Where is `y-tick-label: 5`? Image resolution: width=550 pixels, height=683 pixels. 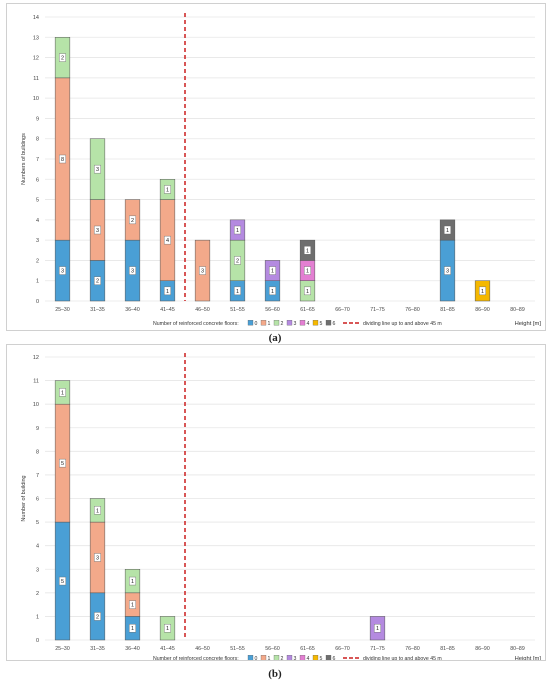 y-tick-label: 5 is located at coordinates (37, 523).